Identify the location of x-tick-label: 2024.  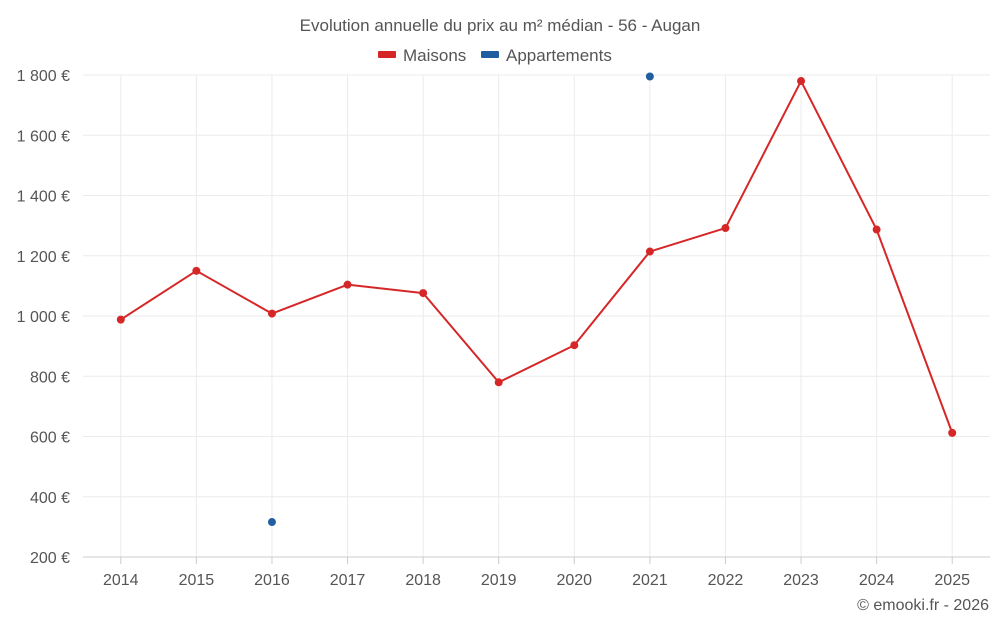
(877, 580).